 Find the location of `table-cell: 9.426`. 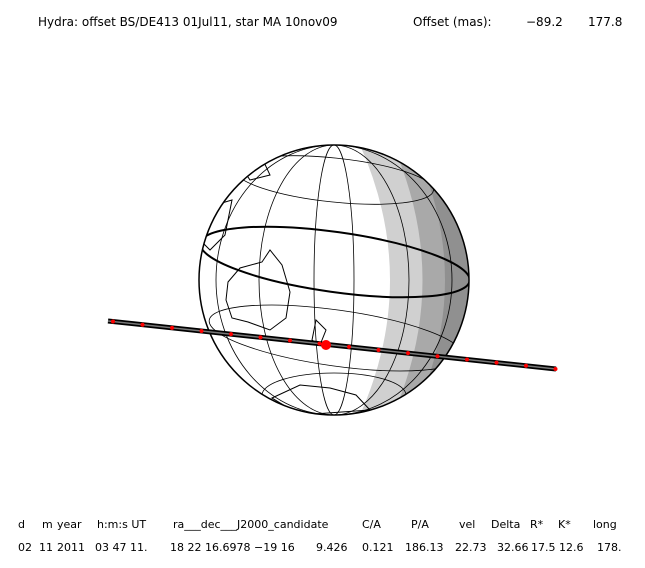

table-cell: 9.426 is located at coordinates (332, 547).